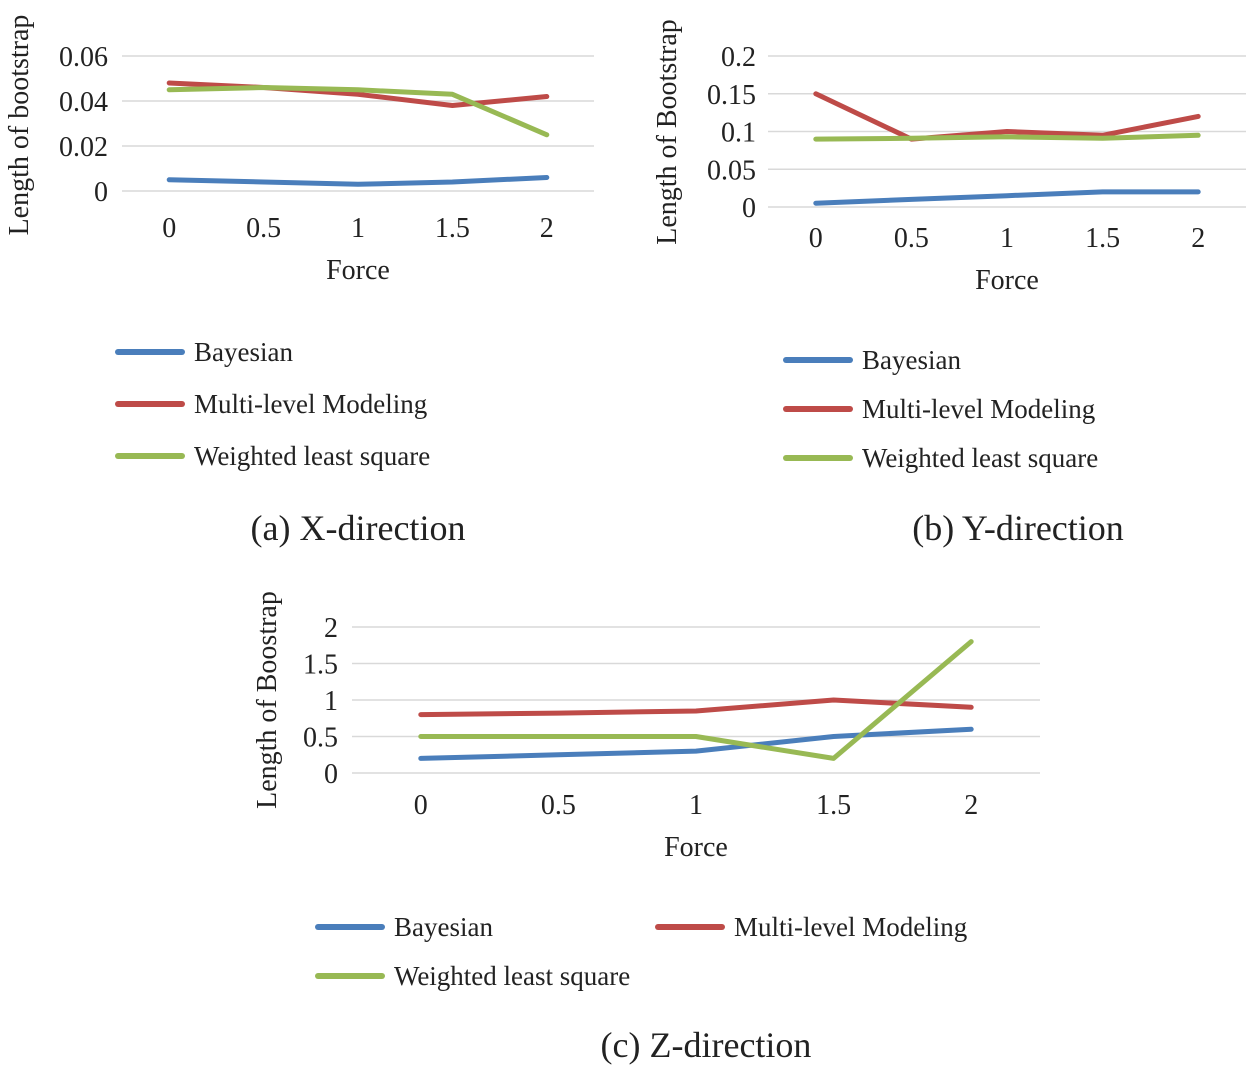 The width and height of the screenshot is (1250, 1067). I want to click on chart-a-series-wls-line, so click(358, 111).